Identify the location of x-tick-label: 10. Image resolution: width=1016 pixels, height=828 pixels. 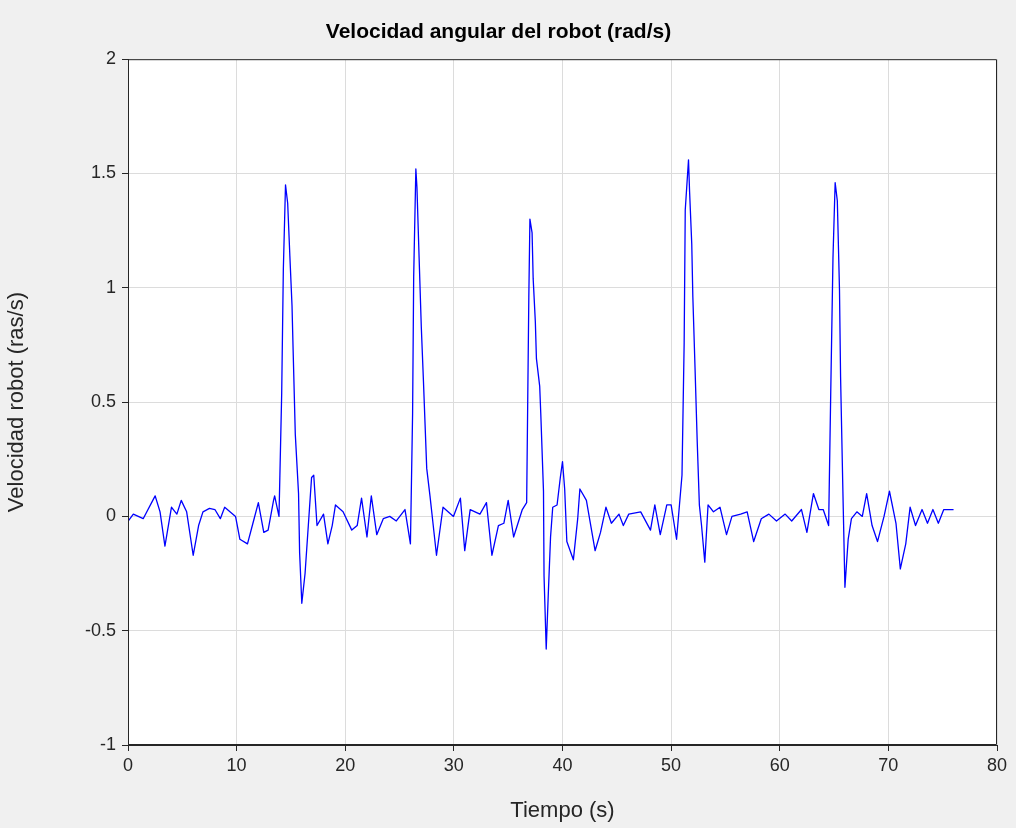
(236, 764).